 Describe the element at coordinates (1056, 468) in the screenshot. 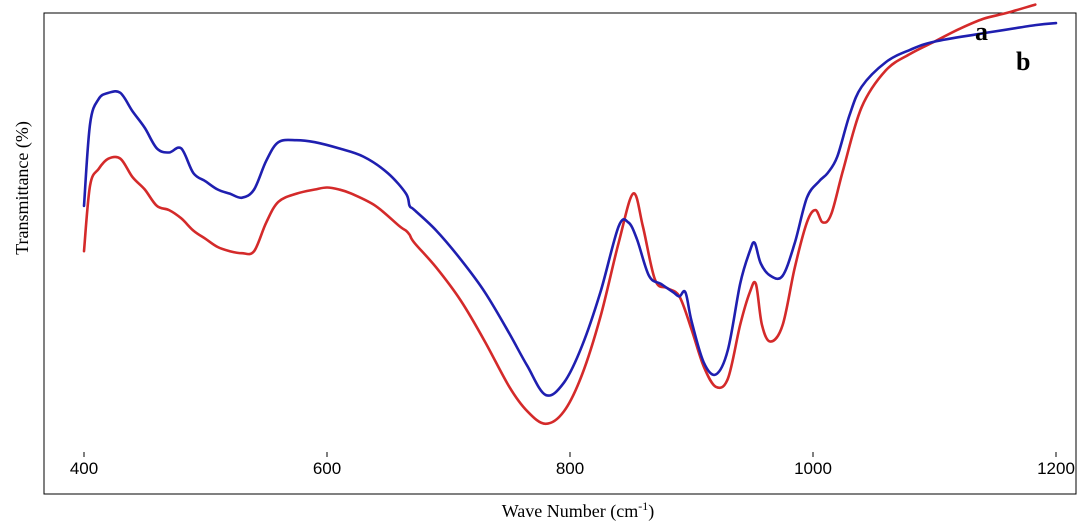

I see `x-tick-label: 1200` at that location.